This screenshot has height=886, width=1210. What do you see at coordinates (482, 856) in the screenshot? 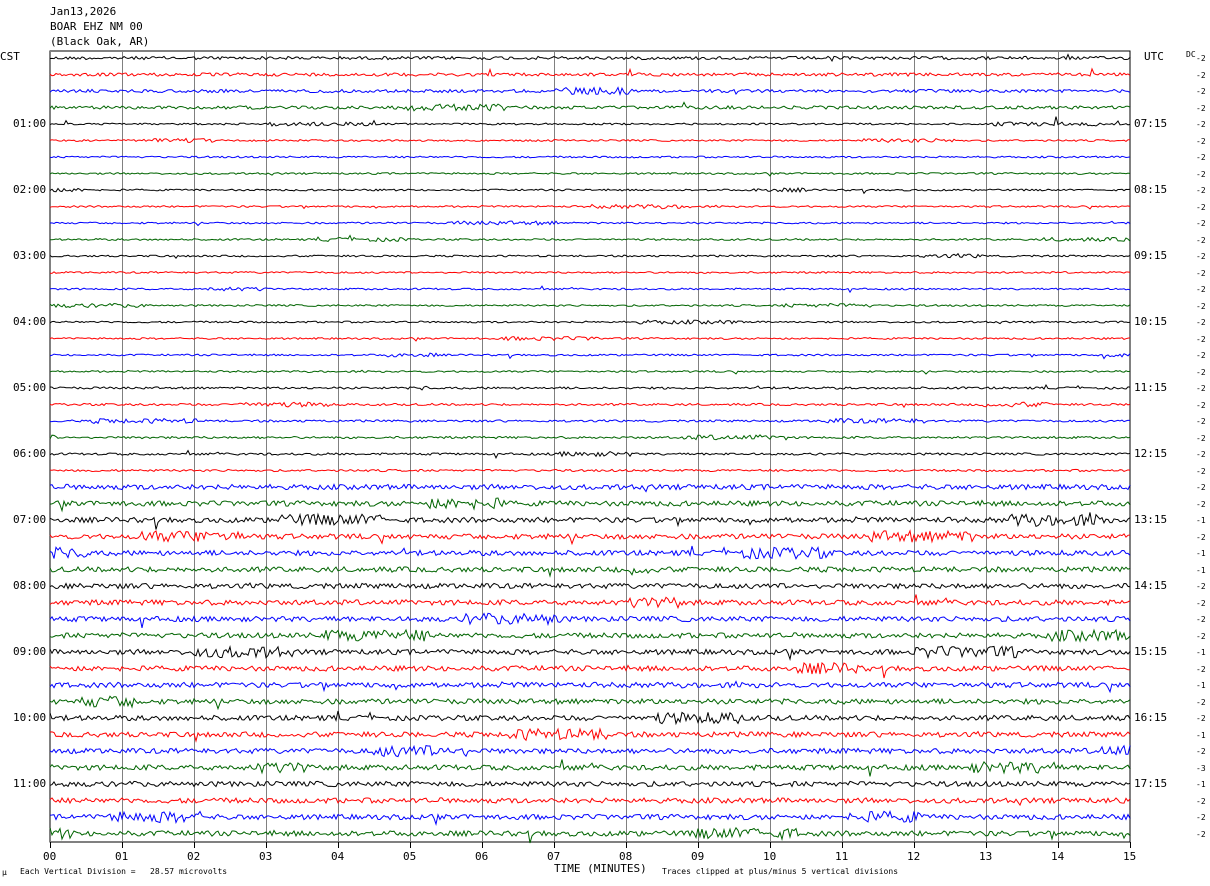
I see `x-tick-label: 06` at bounding box center [482, 856].